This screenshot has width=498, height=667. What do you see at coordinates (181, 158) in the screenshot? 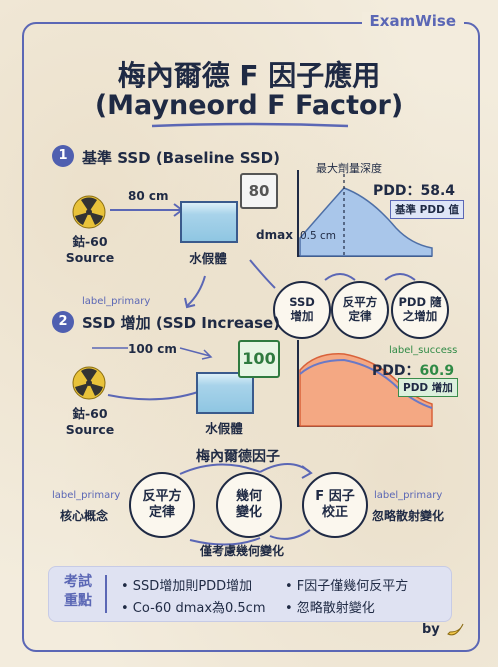
I see `section1-title: 基準 SSD (Baseline SSD)` at bounding box center [181, 158].